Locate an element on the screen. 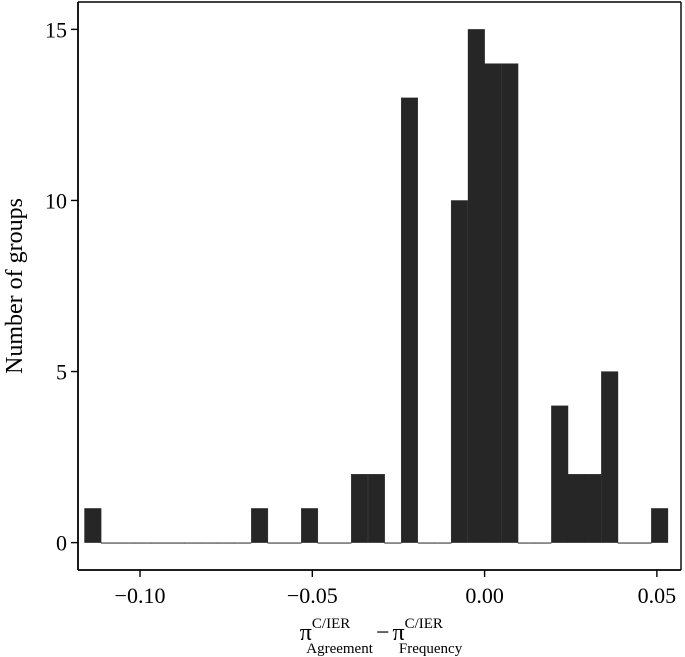 Image resolution: width=685 pixels, height=657 pixels. x-ticks-group: −0.10 −0.05 0.00 0.05 is located at coordinates (396, 589).